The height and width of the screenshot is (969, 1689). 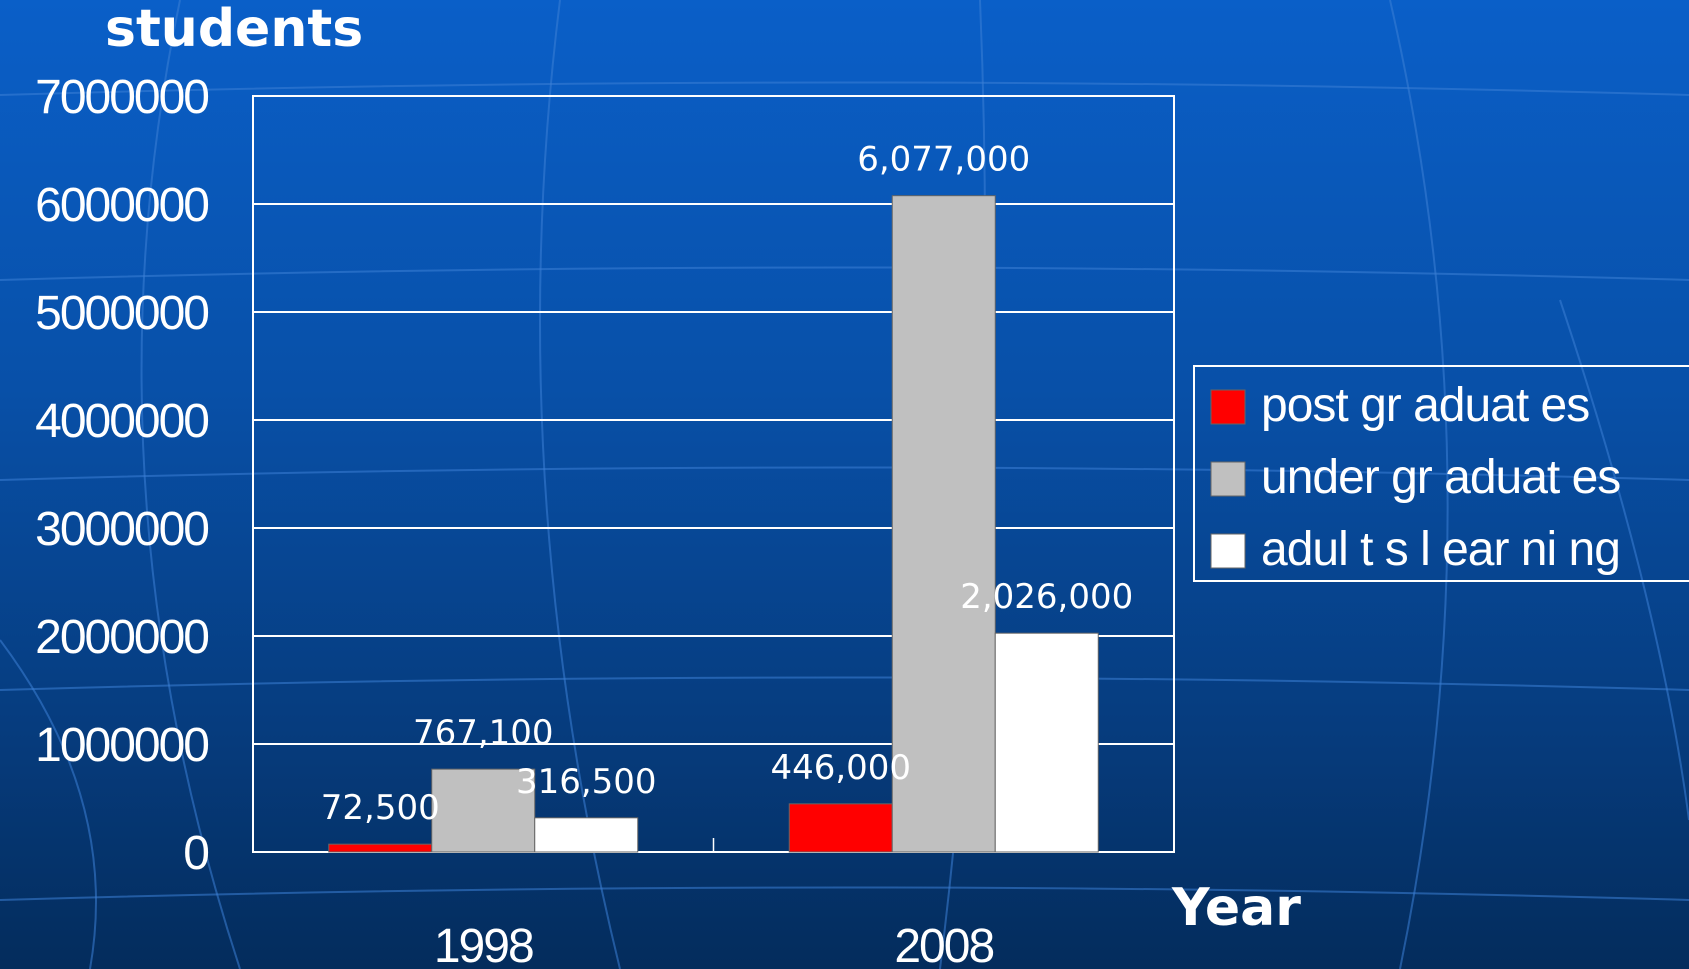 What do you see at coordinates (1046, 597) in the screenshot?
I see `data-label: 2,026,000` at bounding box center [1046, 597].